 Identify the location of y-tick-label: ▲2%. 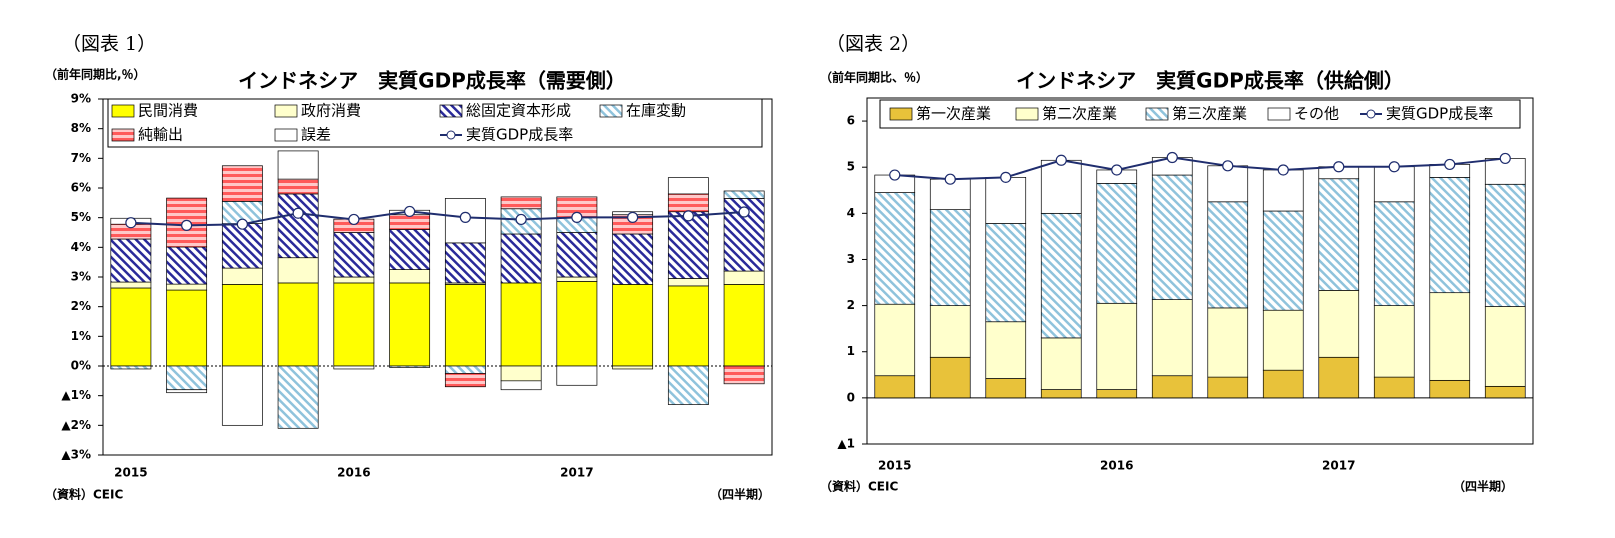
(76, 425).